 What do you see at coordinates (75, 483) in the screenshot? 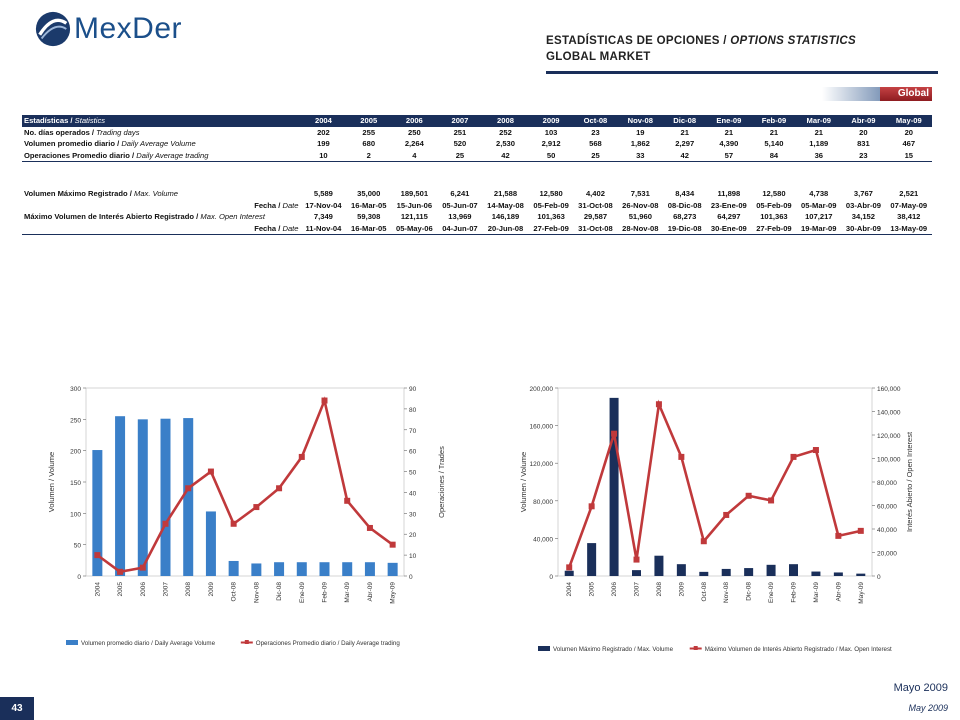
I see `y-tick-label: 150` at bounding box center [75, 483].